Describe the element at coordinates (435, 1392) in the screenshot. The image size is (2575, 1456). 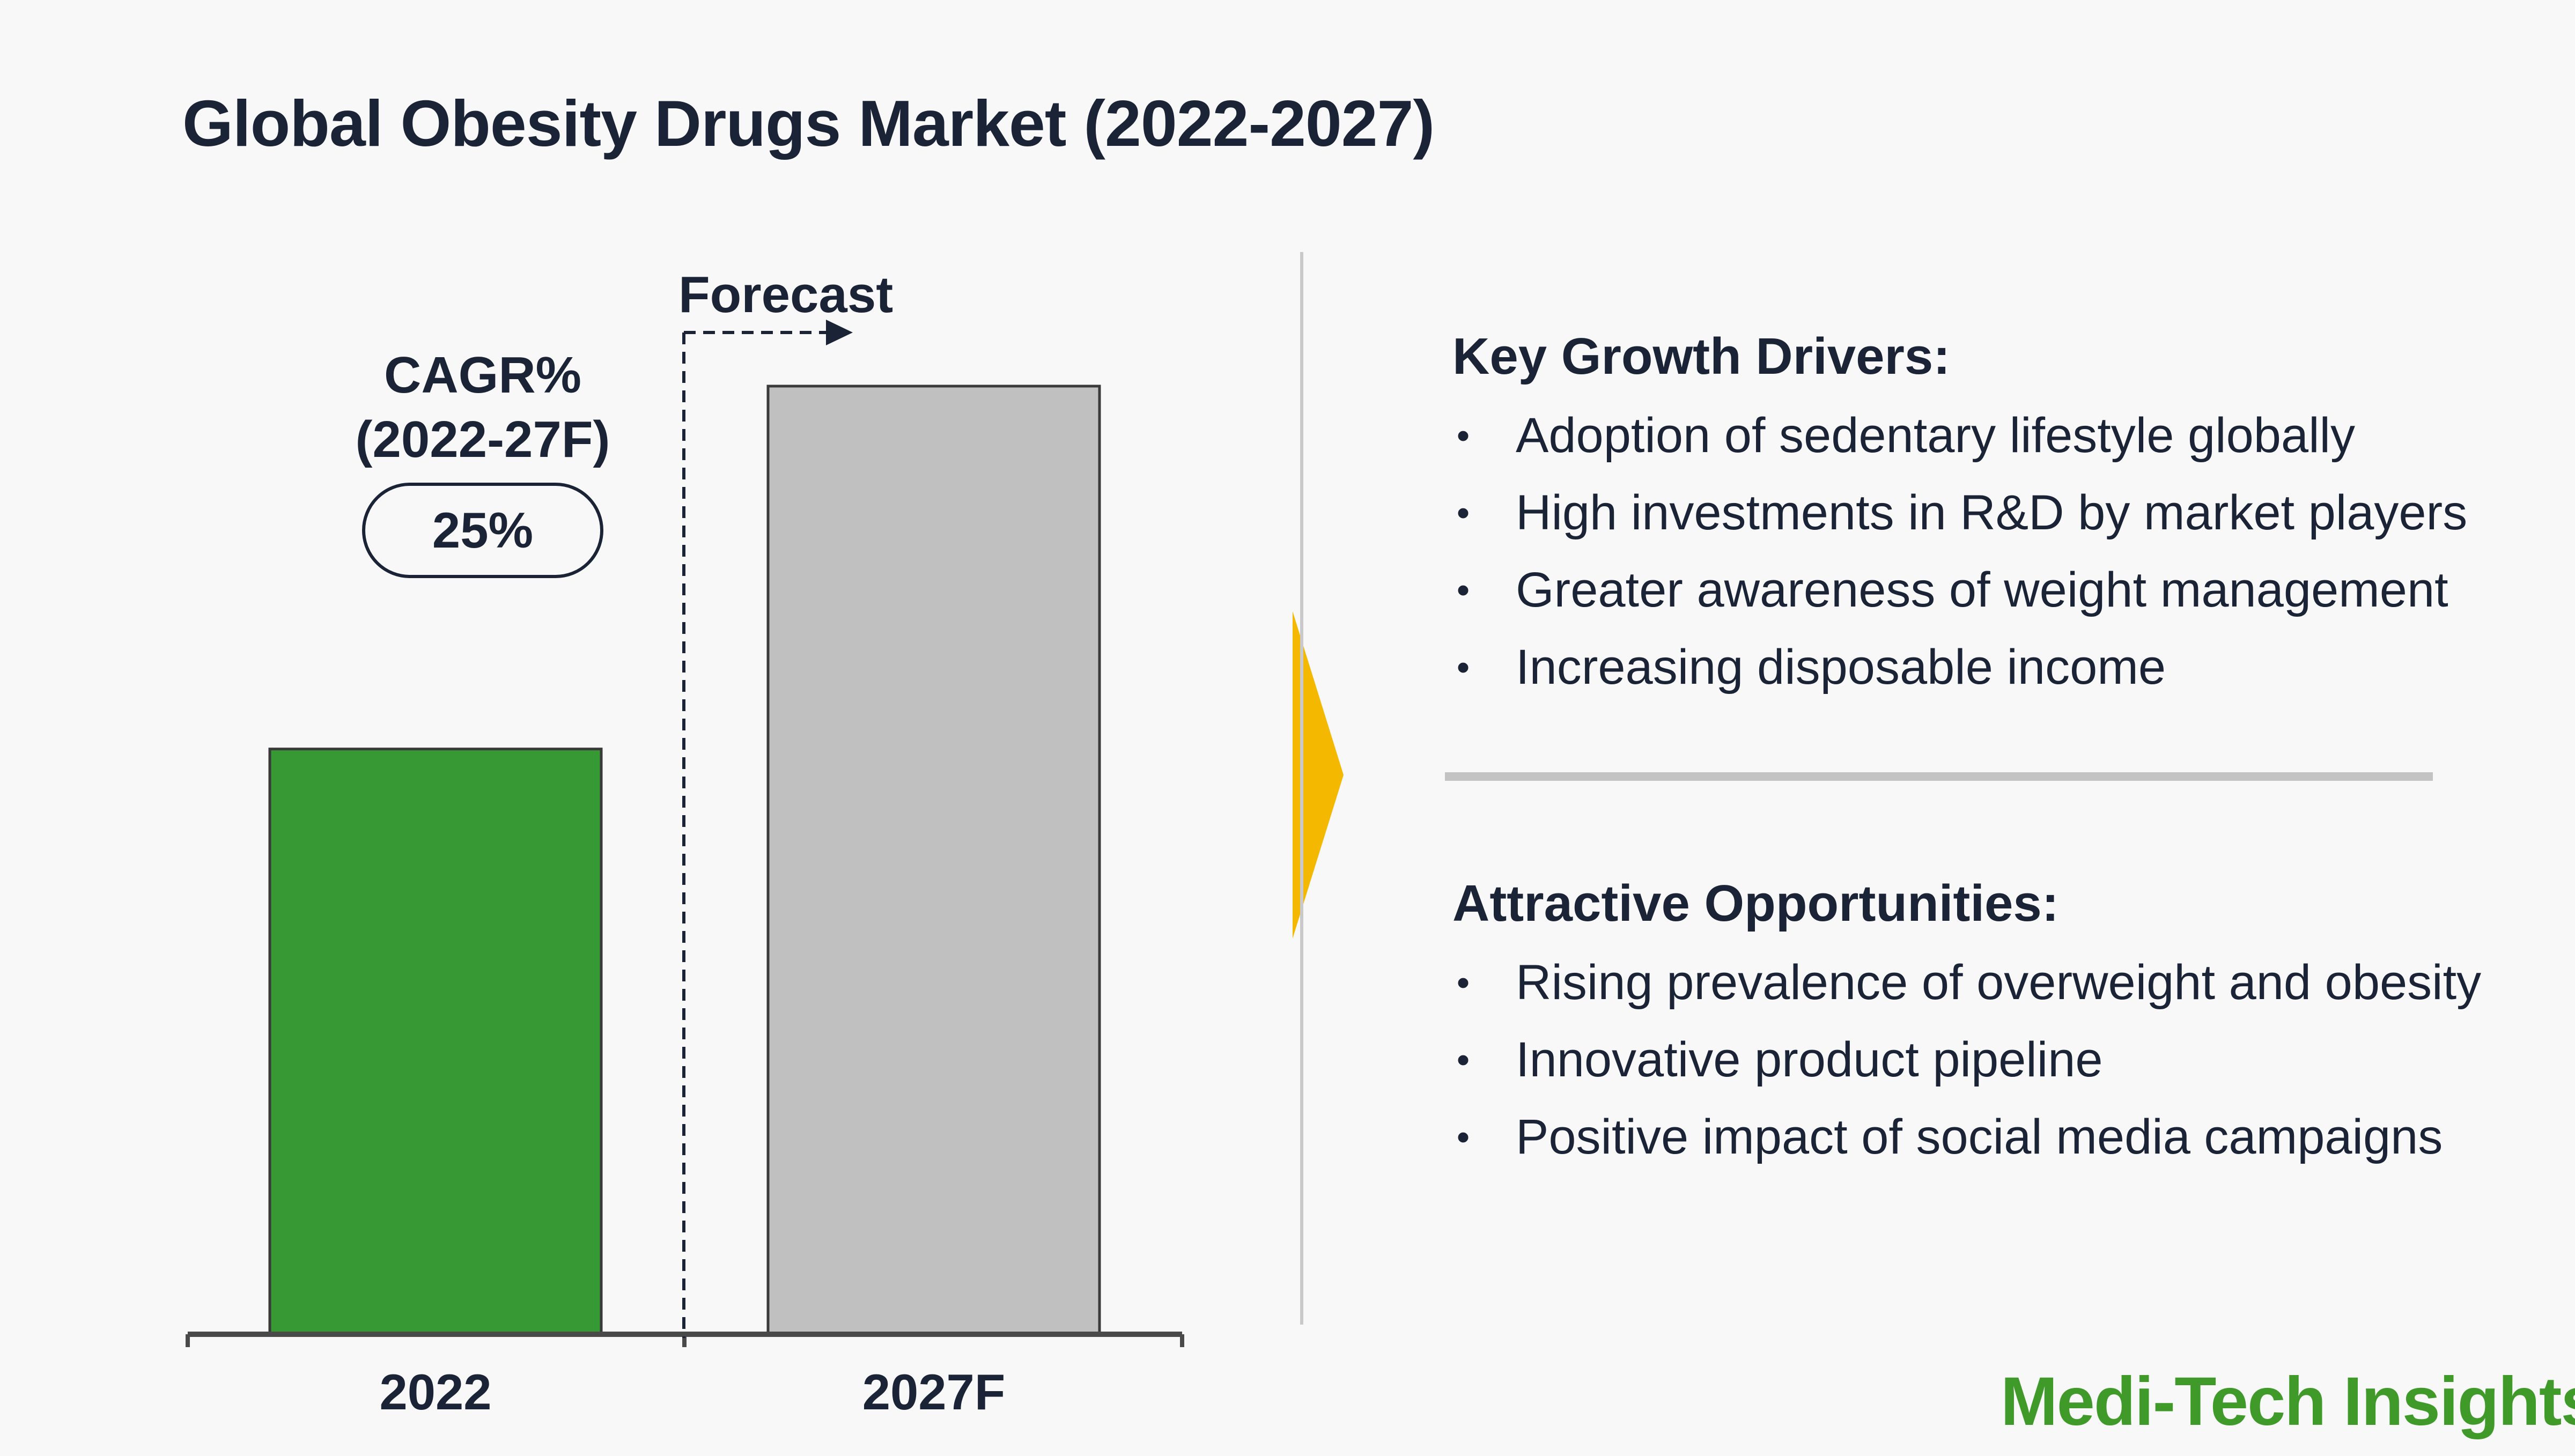
I see `x-tick-label: 2022` at that location.